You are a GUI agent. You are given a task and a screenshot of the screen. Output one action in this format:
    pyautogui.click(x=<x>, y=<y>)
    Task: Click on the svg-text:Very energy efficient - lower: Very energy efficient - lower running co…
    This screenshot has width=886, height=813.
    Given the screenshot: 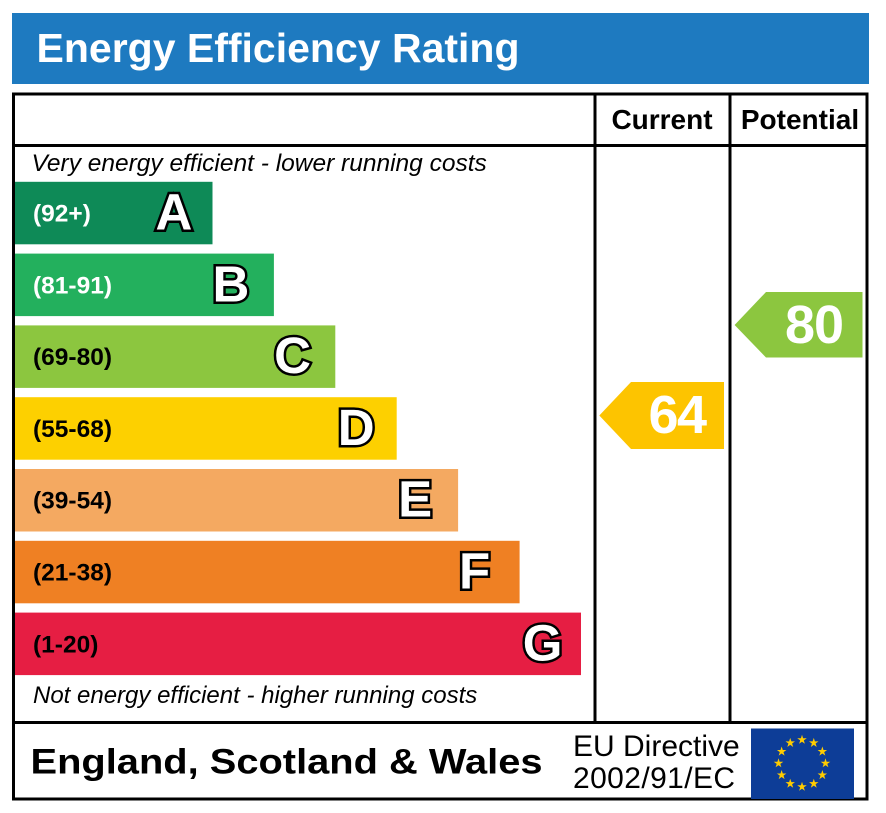 What is the action you would take?
    pyautogui.click(x=259, y=163)
    